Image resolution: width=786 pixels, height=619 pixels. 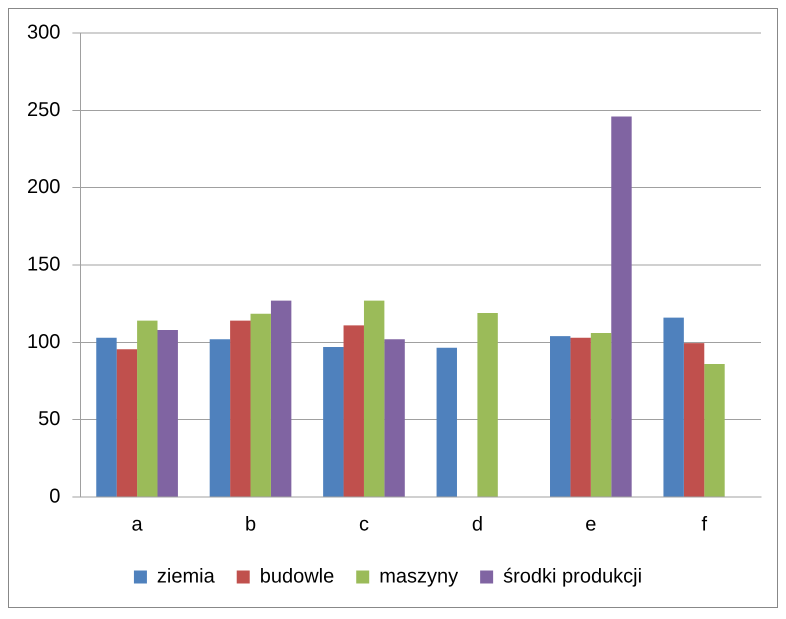 What do you see at coordinates (43, 33) in the screenshot?
I see `y-tick-label: 300` at bounding box center [43, 33].